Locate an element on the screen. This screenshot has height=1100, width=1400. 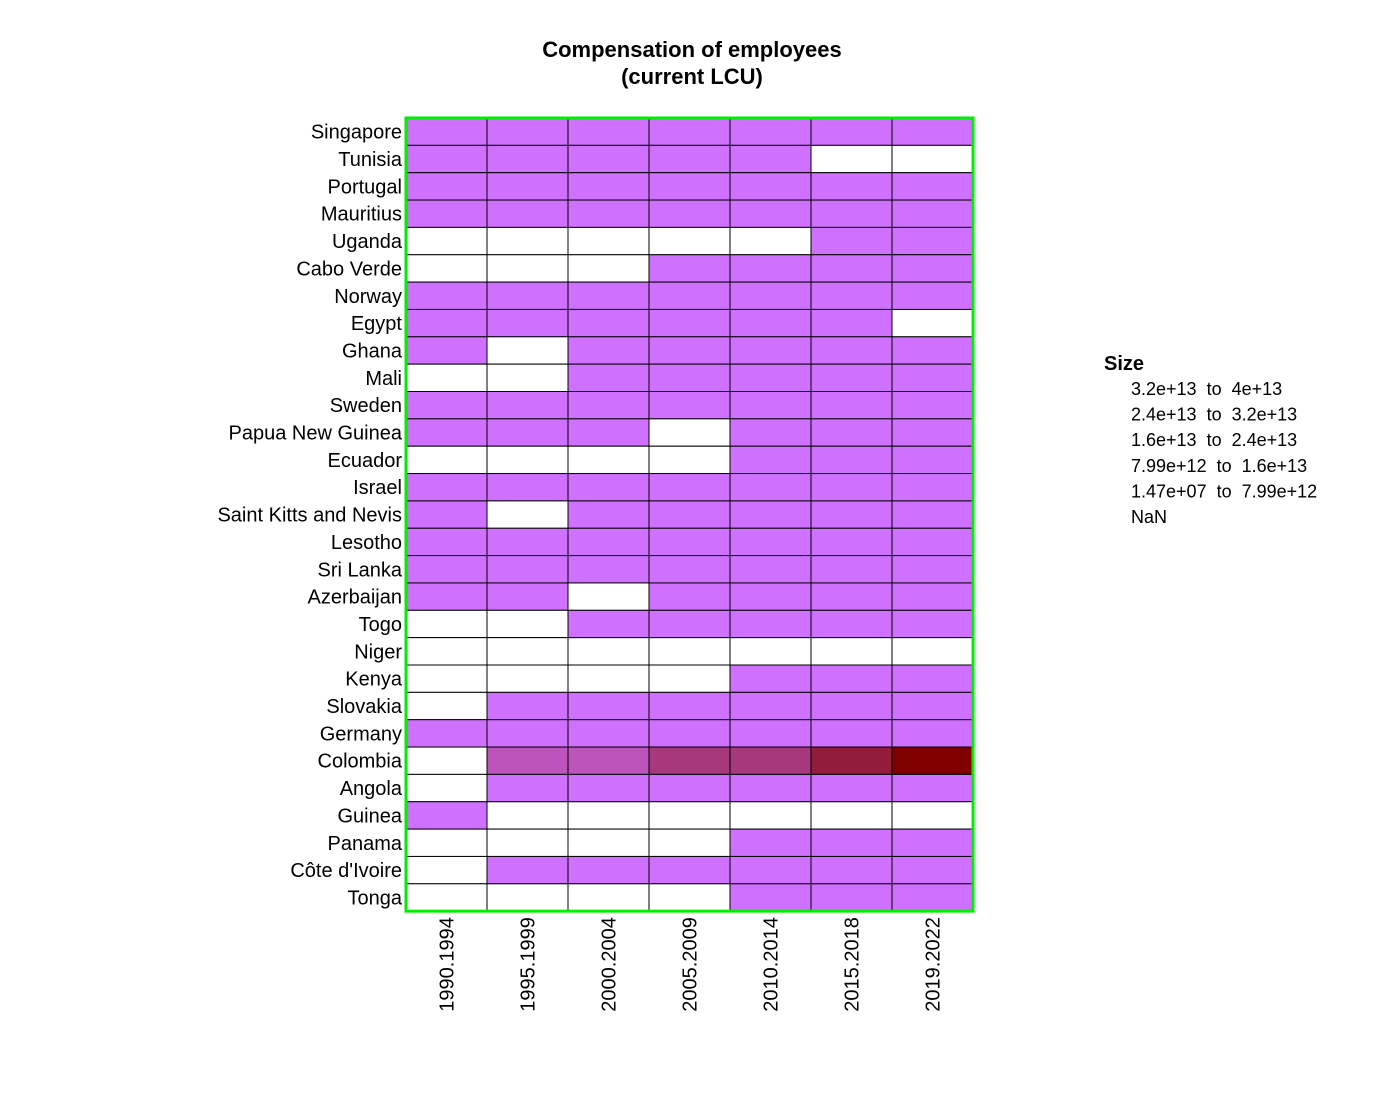
row-label: Côte d'Ivoire is located at coordinates (346, 871).